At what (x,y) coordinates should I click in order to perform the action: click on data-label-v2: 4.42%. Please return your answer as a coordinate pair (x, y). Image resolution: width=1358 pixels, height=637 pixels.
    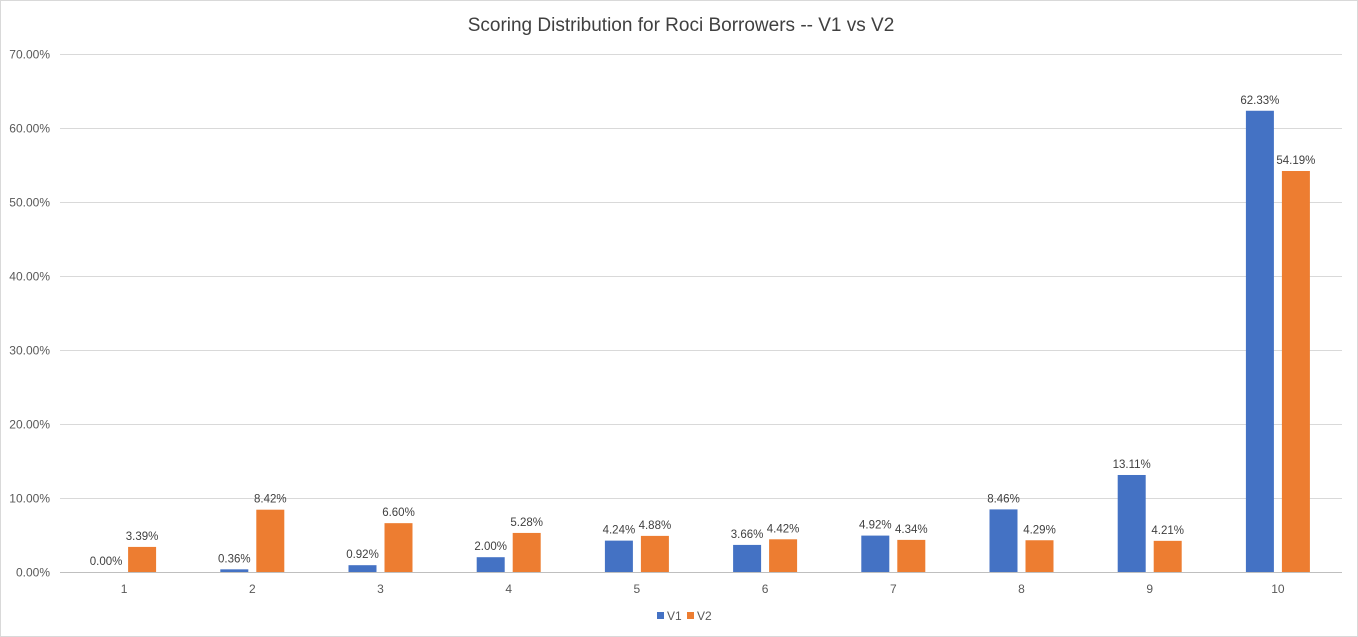
    Looking at the image, I should click on (783, 529).